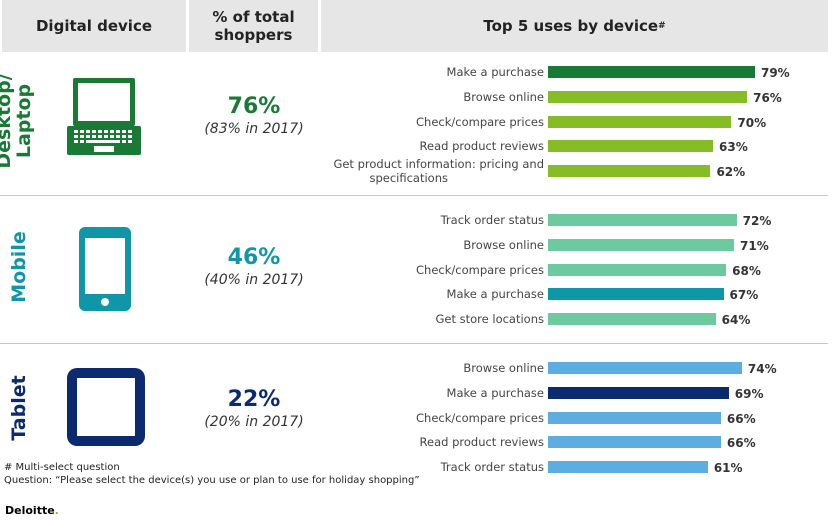 This screenshot has width=835, height=520. I want to click on share-desktop: 76%, so click(254, 106).